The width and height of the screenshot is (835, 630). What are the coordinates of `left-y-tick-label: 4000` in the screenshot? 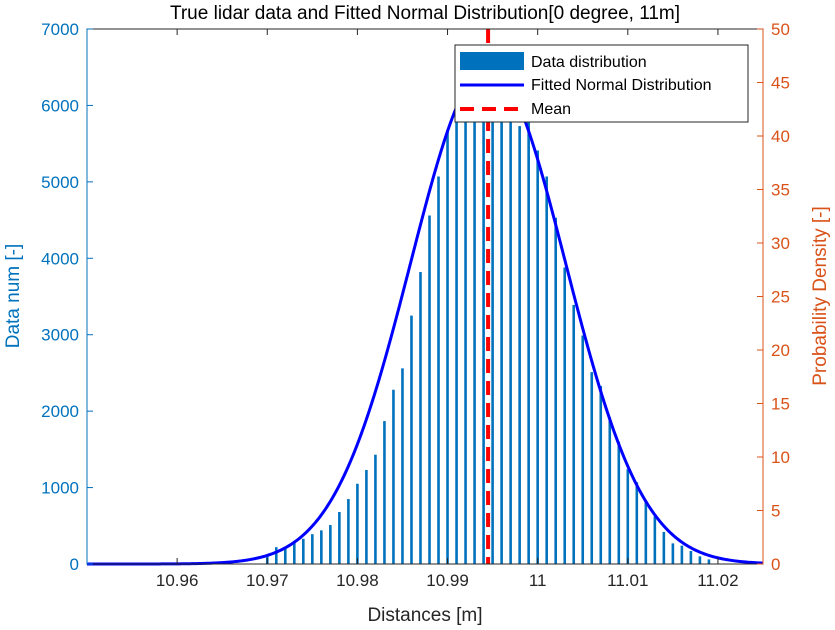 It's located at (60, 258).